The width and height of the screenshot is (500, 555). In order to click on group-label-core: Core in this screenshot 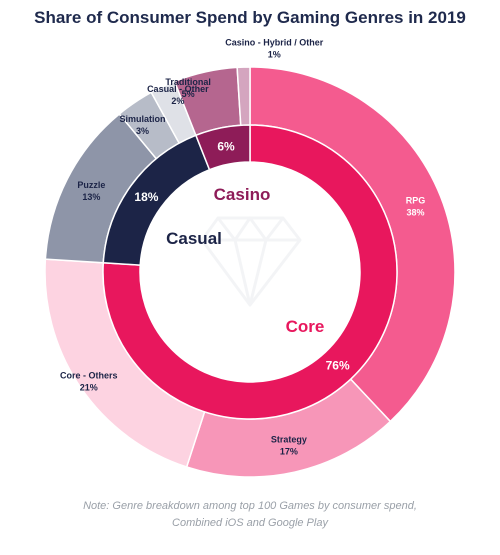, I will do `click(305, 326)`.